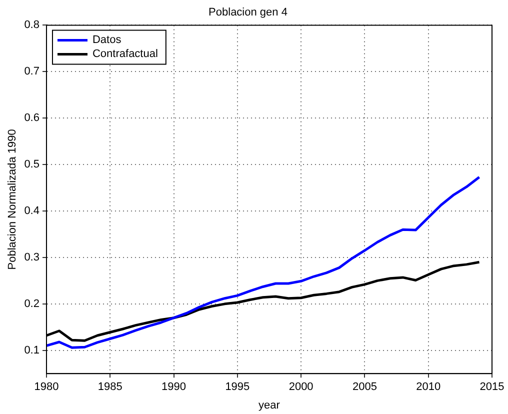 This screenshot has width=508, height=414. I want to click on y-tick-label: 0.7, so click(32, 72).